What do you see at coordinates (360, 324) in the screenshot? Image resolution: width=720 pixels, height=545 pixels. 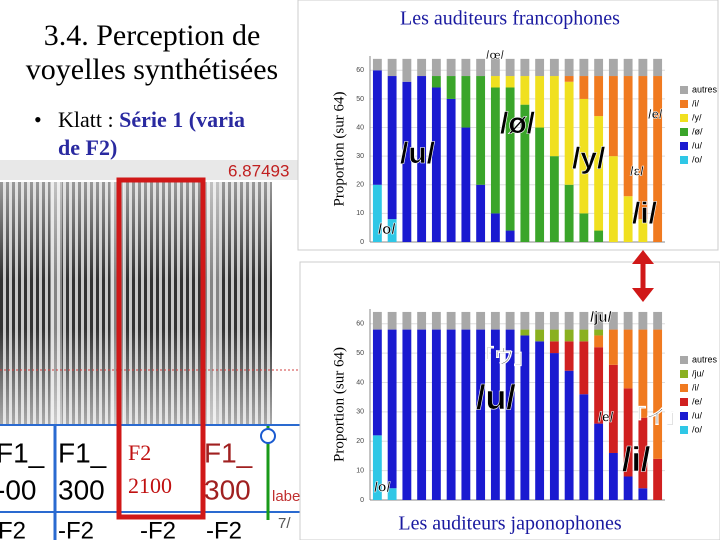 I see `y-tick-label: 60` at bounding box center [360, 324].